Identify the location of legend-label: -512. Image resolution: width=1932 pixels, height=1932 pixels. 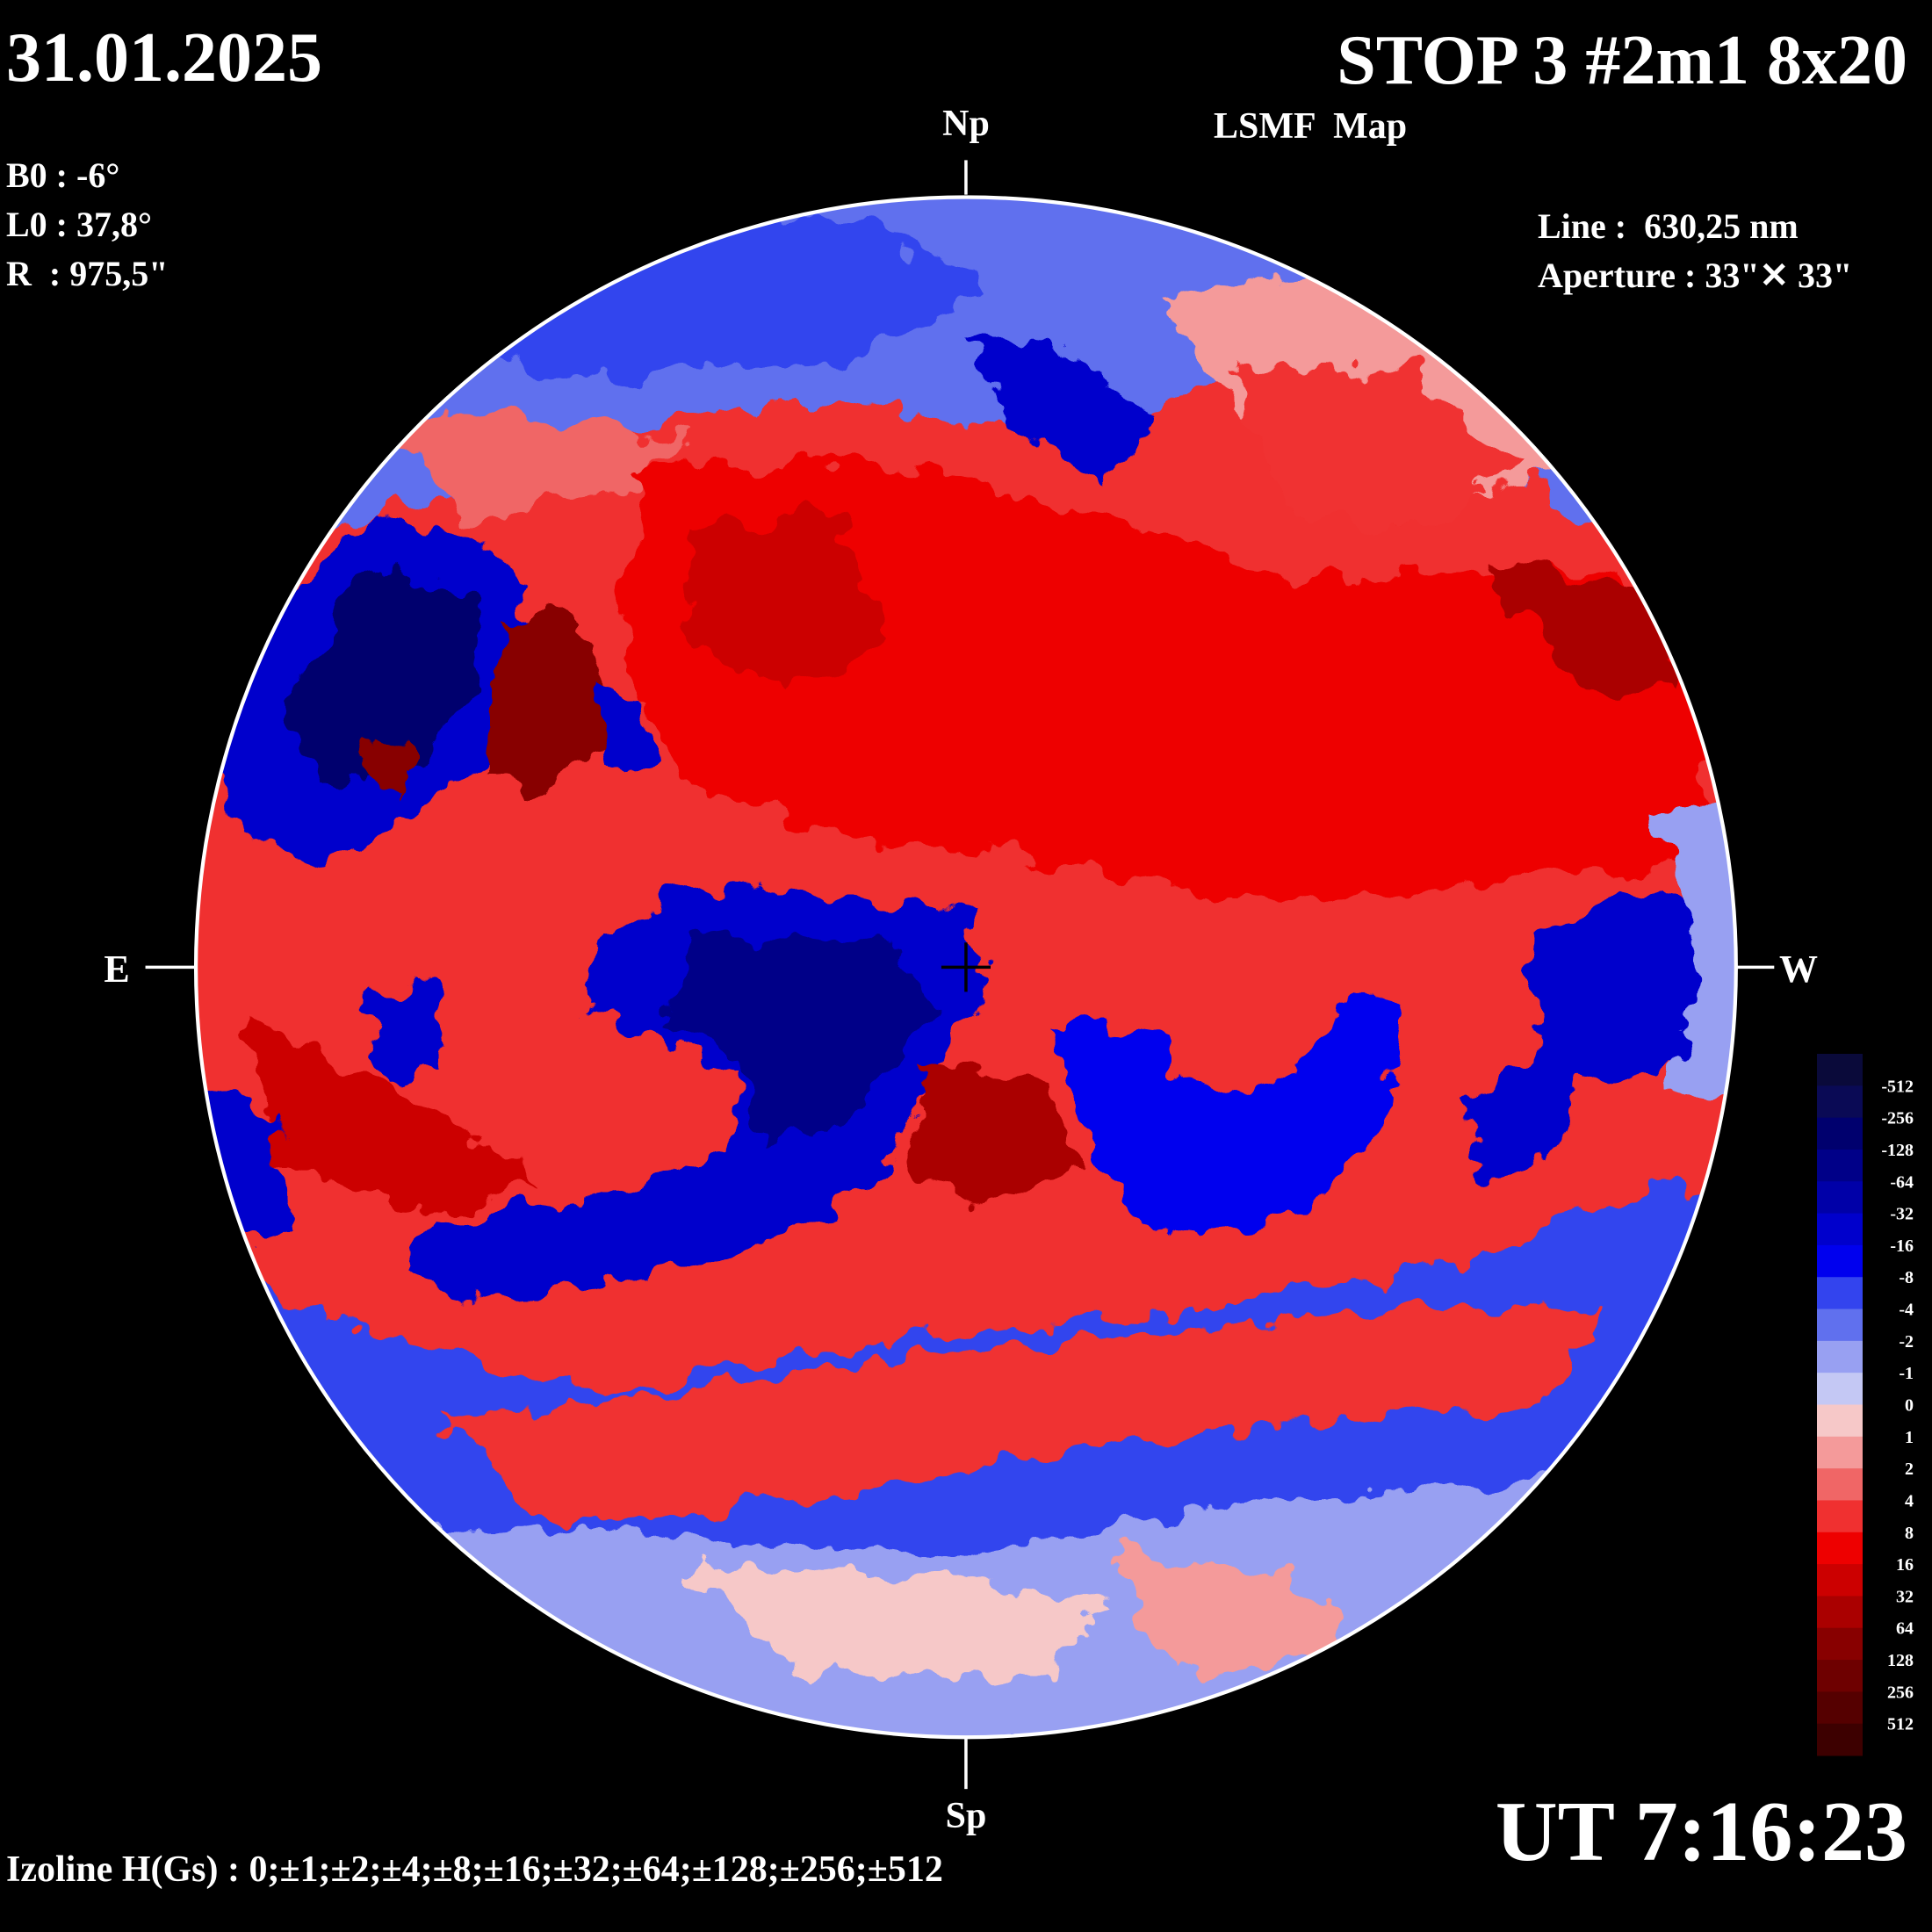
(1897, 1086).